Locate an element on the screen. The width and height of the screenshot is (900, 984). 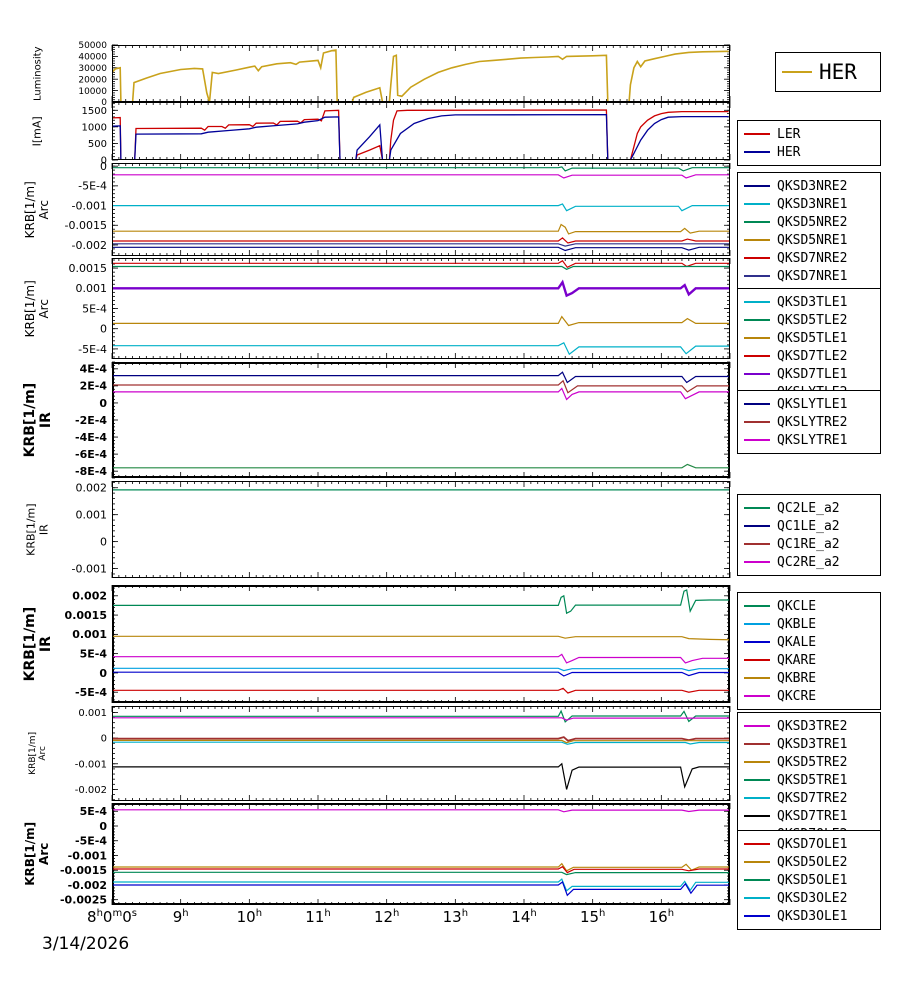
y-axis-label: I[mA] is located at coordinates (37, 131).